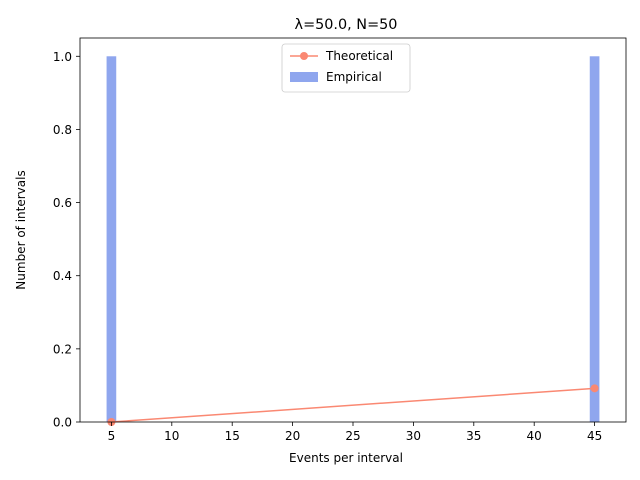  I want to click on legend: Theoretical Empirical, so click(346, 68).